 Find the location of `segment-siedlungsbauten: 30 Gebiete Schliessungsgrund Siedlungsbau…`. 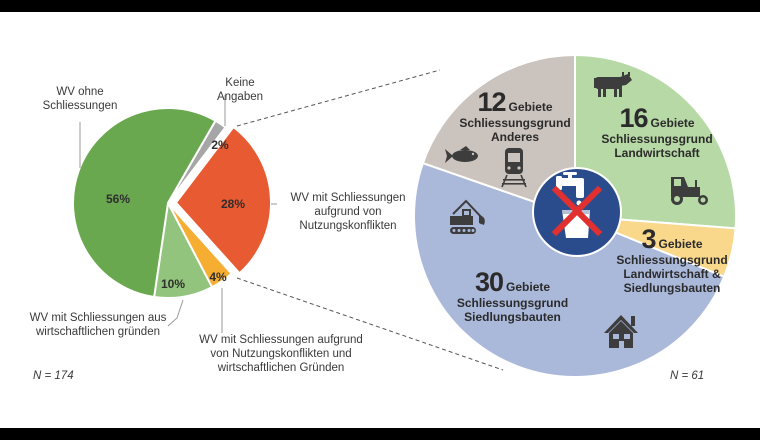

segment-siedlungsbauten: 30 Gebiete Schliessungsgrund Siedlungsbau… is located at coordinates (512, 295).